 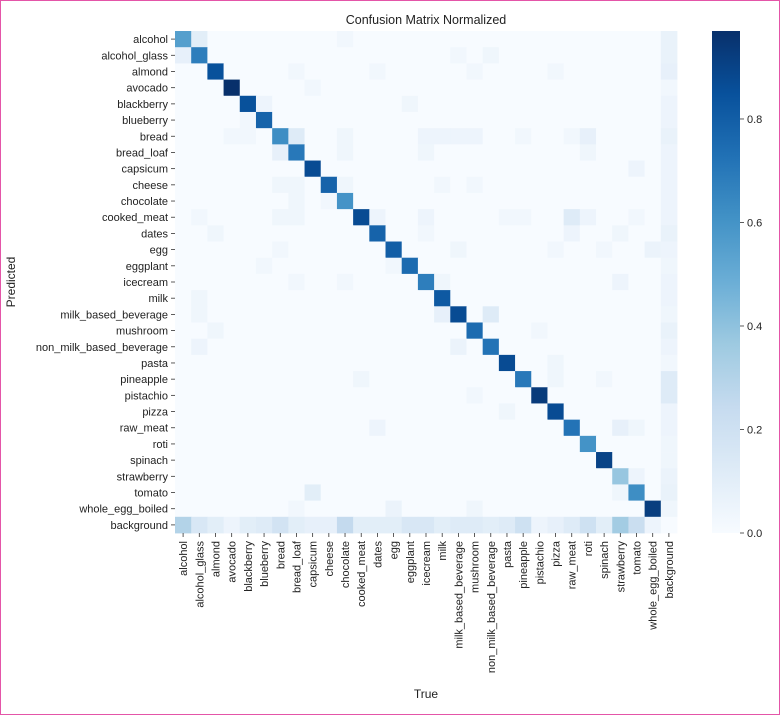 I want to click on y-tick-label: milk_based_beverage, so click(x=114, y=315).